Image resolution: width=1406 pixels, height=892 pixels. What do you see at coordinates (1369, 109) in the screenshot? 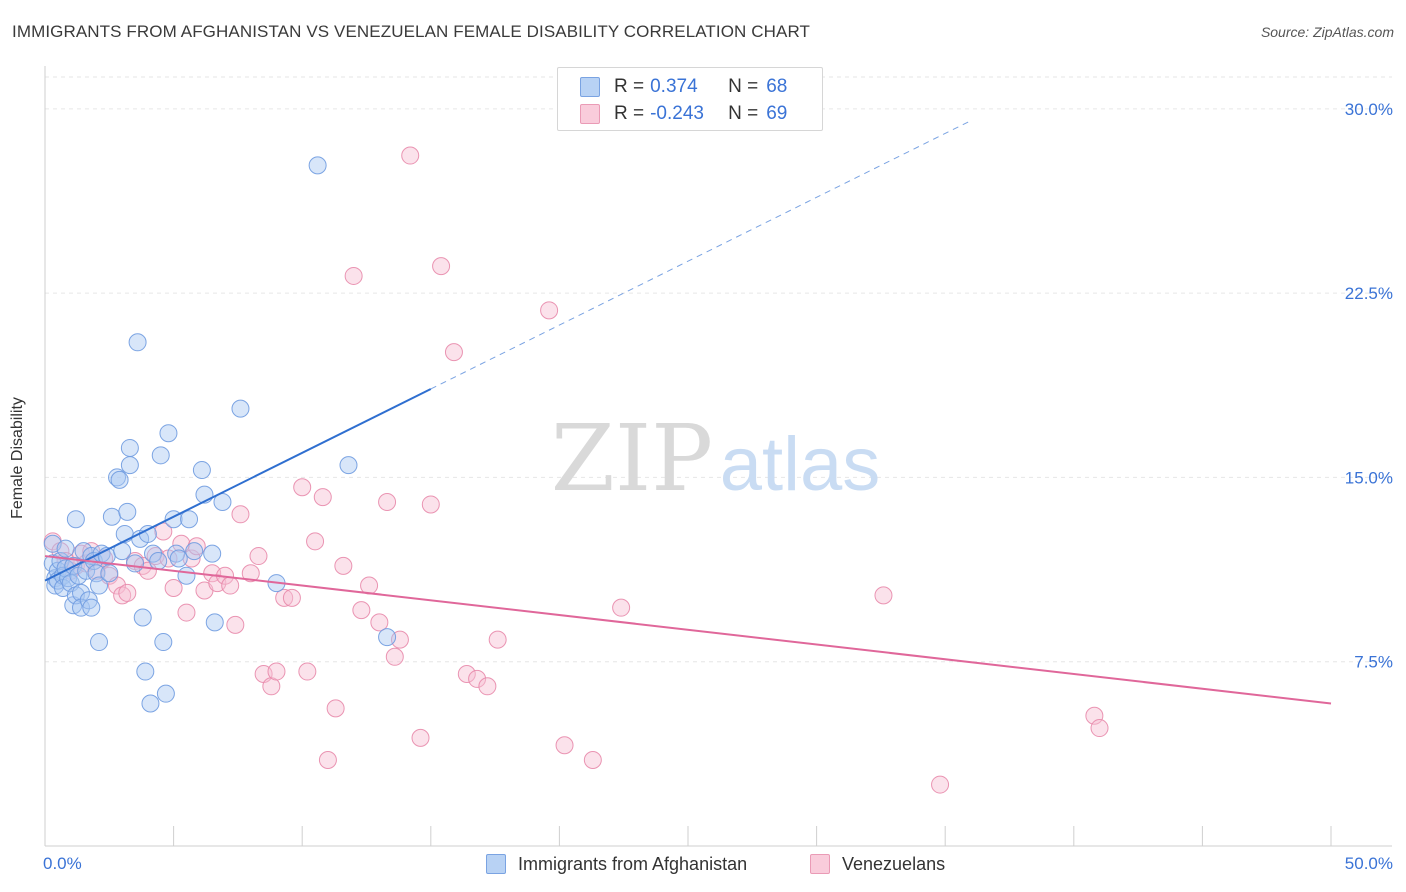
I see `y-tick-label: 30.0%` at bounding box center [1369, 109].